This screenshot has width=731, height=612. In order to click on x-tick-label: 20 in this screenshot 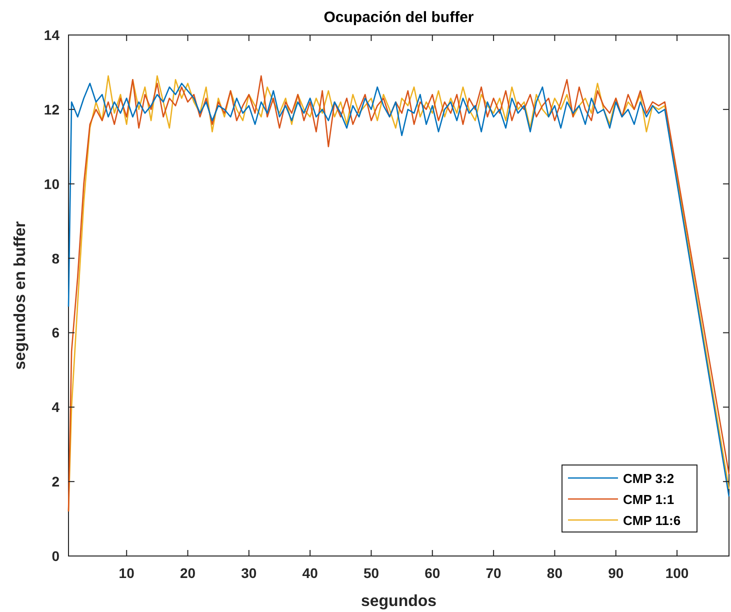, I will do `click(188, 573)`.